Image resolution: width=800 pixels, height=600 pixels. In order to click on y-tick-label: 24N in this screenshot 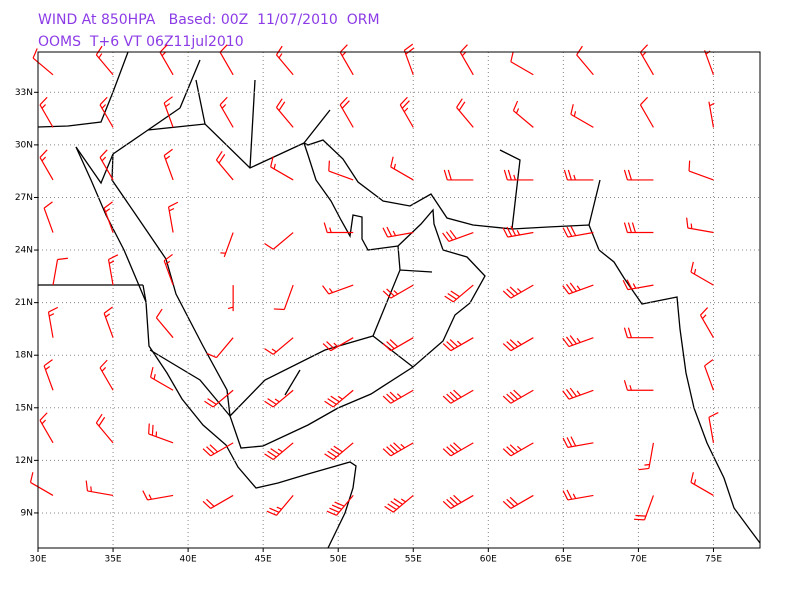, I will do `click(24, 251)`.